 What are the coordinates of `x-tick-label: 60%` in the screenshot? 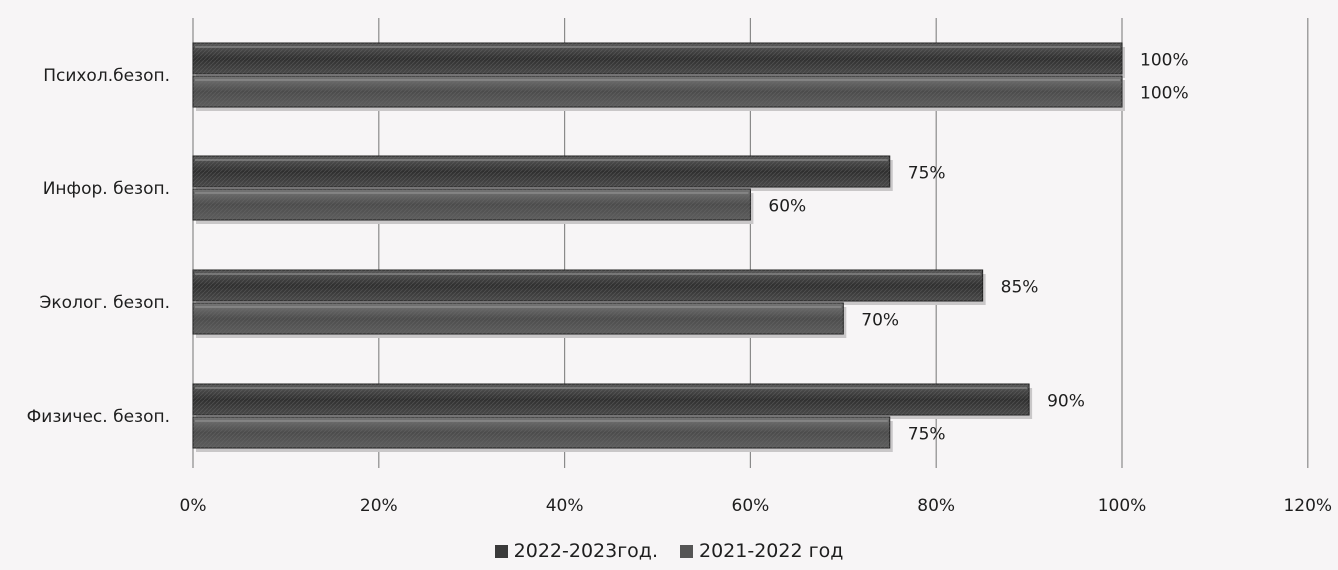 It's located at (751, 506).